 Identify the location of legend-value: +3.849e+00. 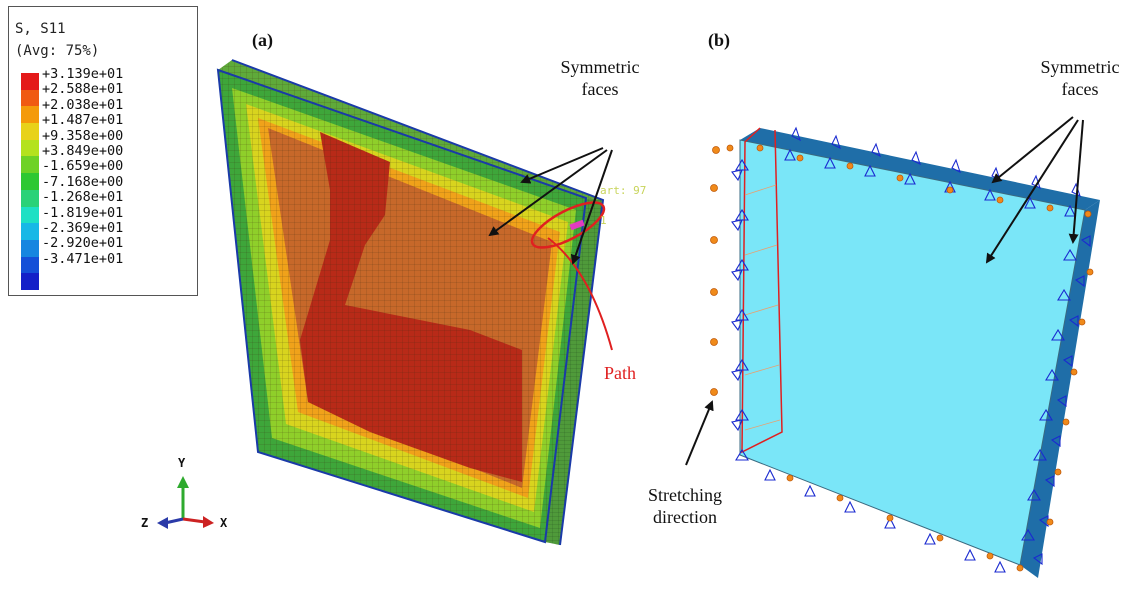
(83, 151).